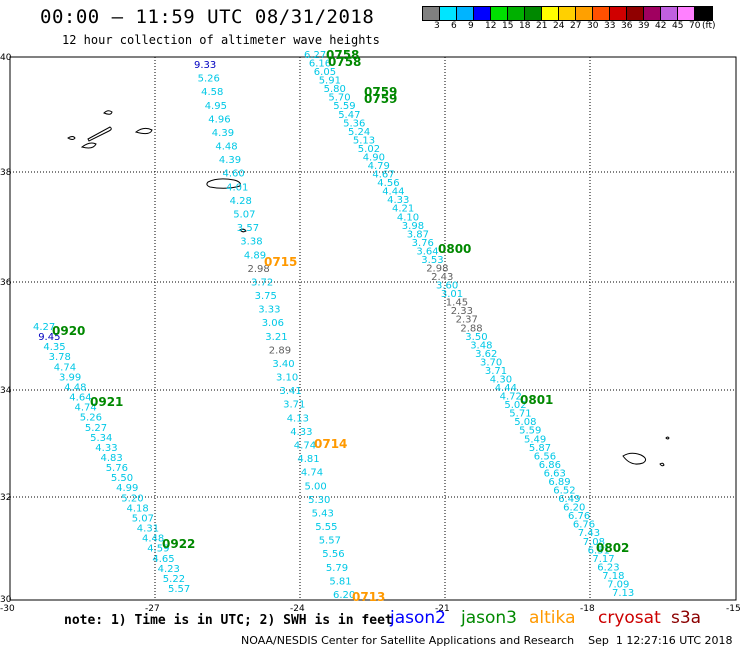  What do you see at coordinates (364, 140) in the screenshot?
I see `wave-height-value: 5.13` at bounding box center [364, 140].